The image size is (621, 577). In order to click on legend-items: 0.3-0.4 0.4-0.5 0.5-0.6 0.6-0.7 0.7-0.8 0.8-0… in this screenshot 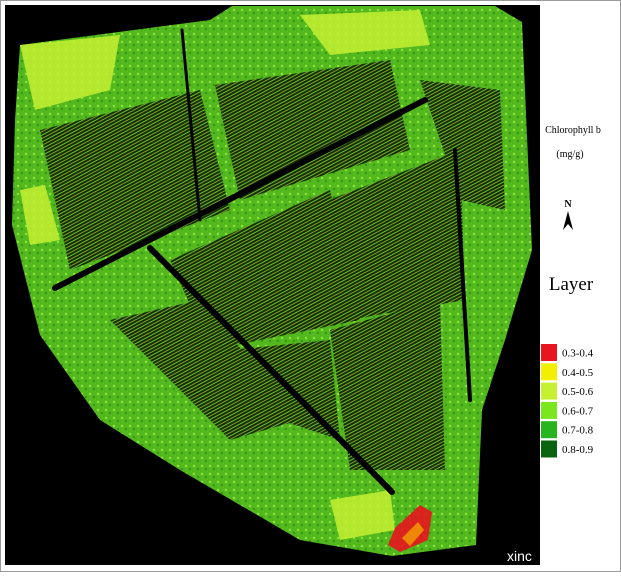, I will do `click(567, 401)`.